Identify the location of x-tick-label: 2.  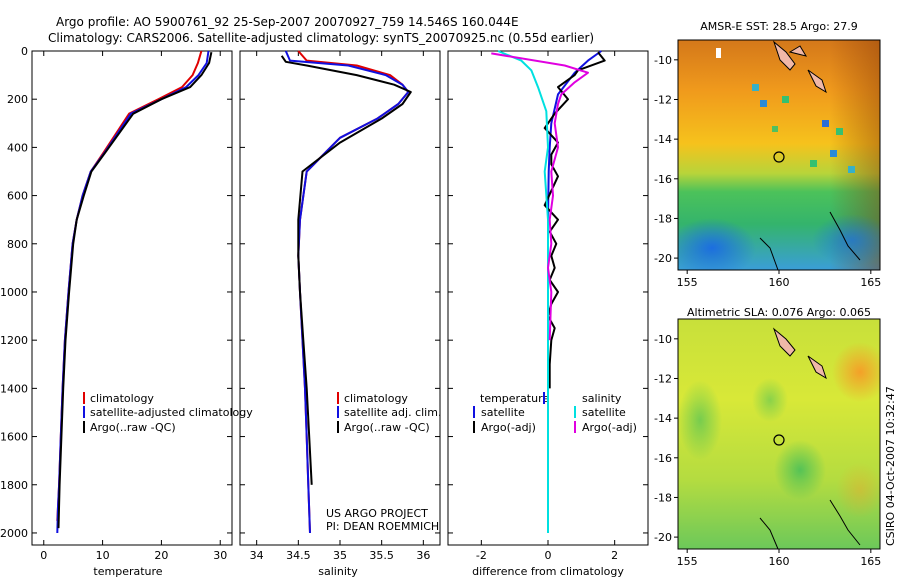
(614, 555).